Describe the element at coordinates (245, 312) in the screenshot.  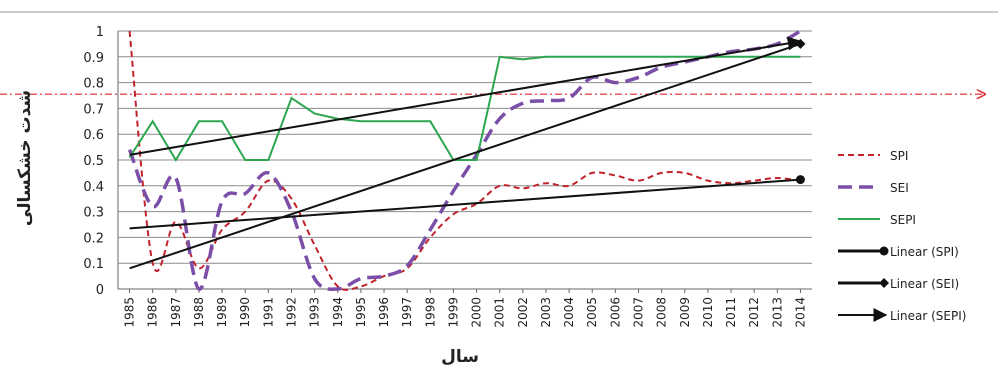
I see `x-tick-label: 1990` at that location.